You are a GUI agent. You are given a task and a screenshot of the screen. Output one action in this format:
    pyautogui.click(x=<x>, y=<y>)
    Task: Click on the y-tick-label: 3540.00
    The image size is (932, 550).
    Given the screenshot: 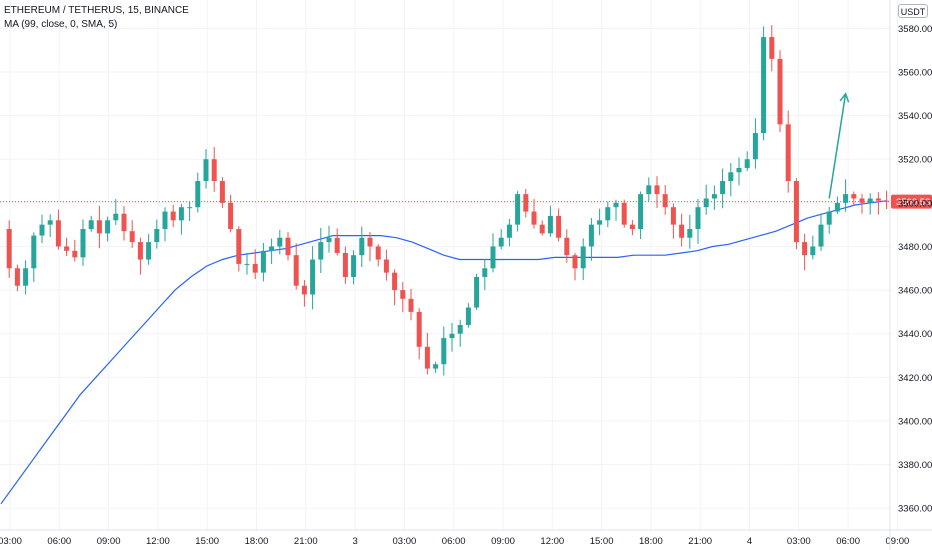 What is the action you would take?
    pyautogui.click(x=915, y=116)
    